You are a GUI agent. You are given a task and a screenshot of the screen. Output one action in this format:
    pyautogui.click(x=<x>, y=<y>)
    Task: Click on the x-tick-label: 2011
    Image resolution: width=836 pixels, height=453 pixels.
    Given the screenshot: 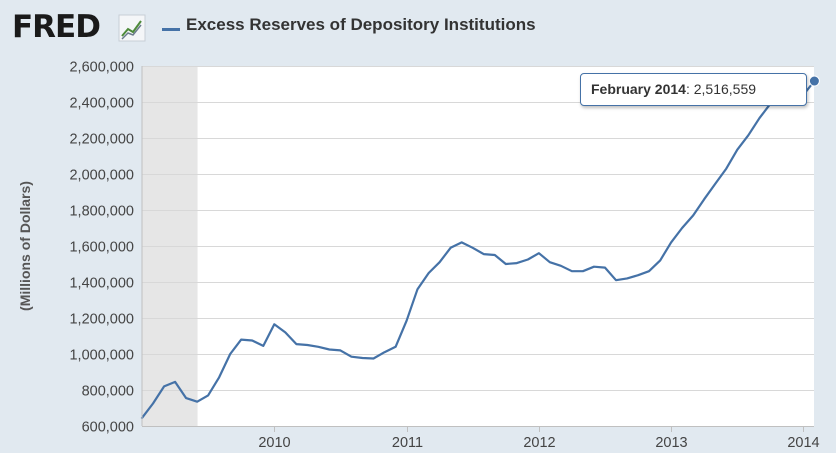 What is the action you would take?
    pyautogui.click(x=407, y=443)
    